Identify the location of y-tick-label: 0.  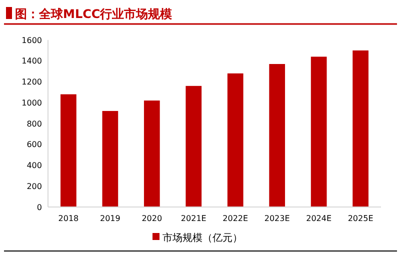
(39, 207).